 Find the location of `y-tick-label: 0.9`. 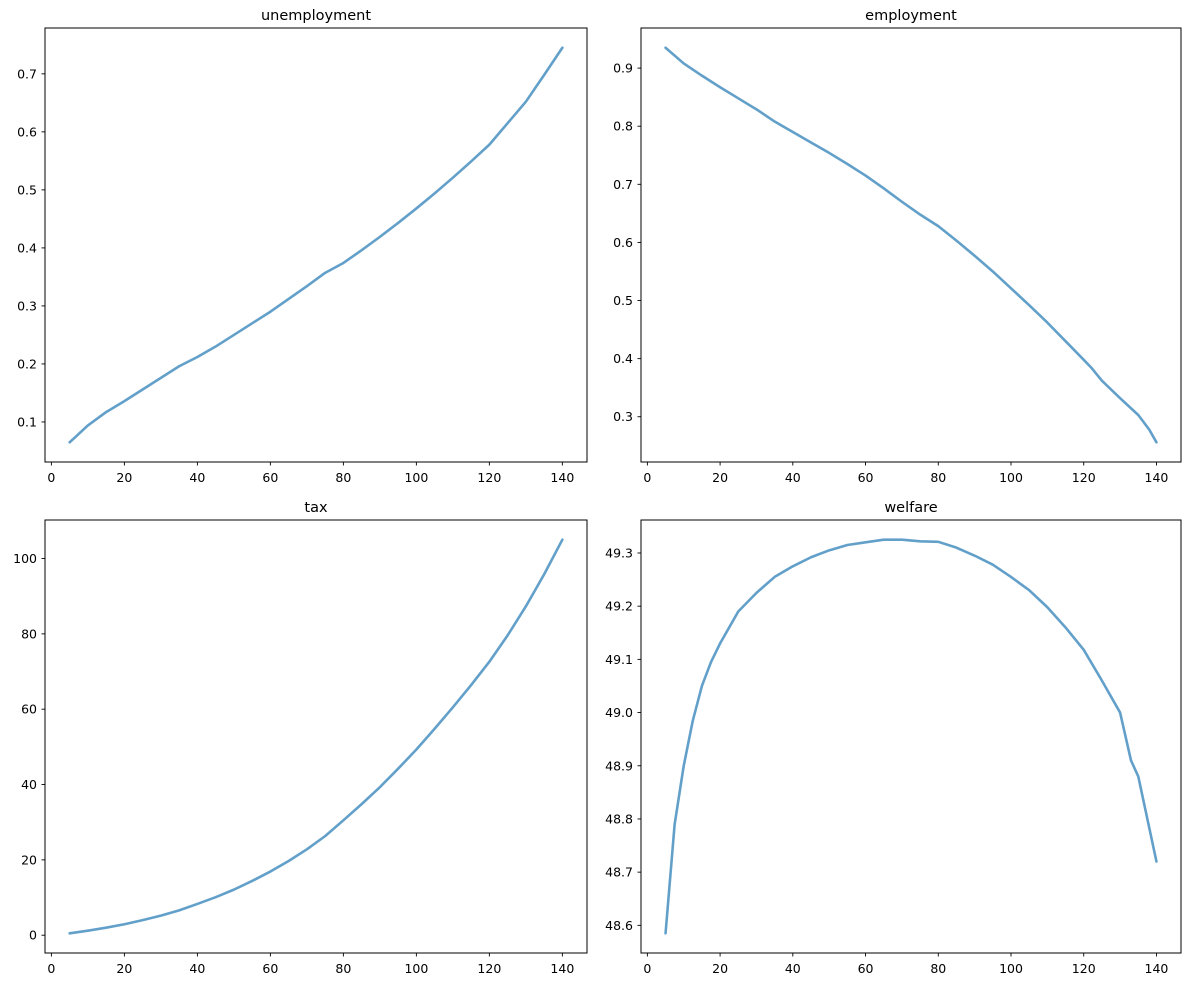

y-tick-label: 0.9 is located at coordinates (623, 68).